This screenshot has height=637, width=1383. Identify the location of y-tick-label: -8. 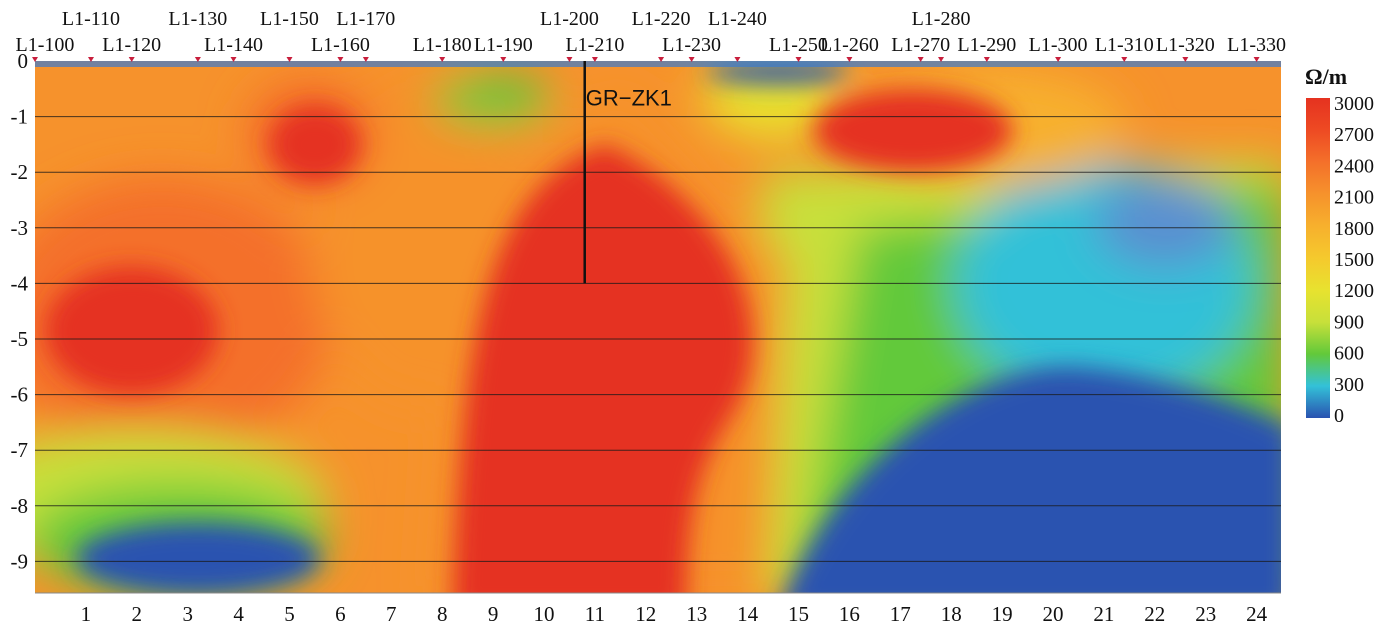
(20, 506).